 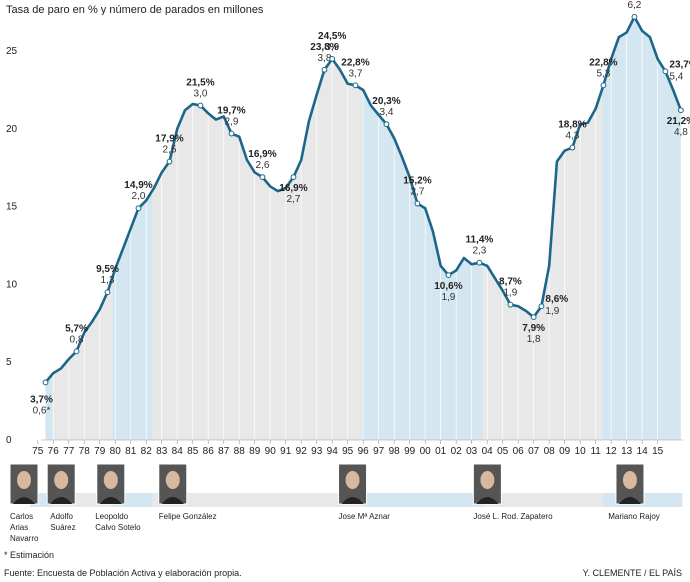 What do you see at coordinates (54, 451) in the screenshot?
I see `x-tick-label: 76` at bounding box center [54, 451].